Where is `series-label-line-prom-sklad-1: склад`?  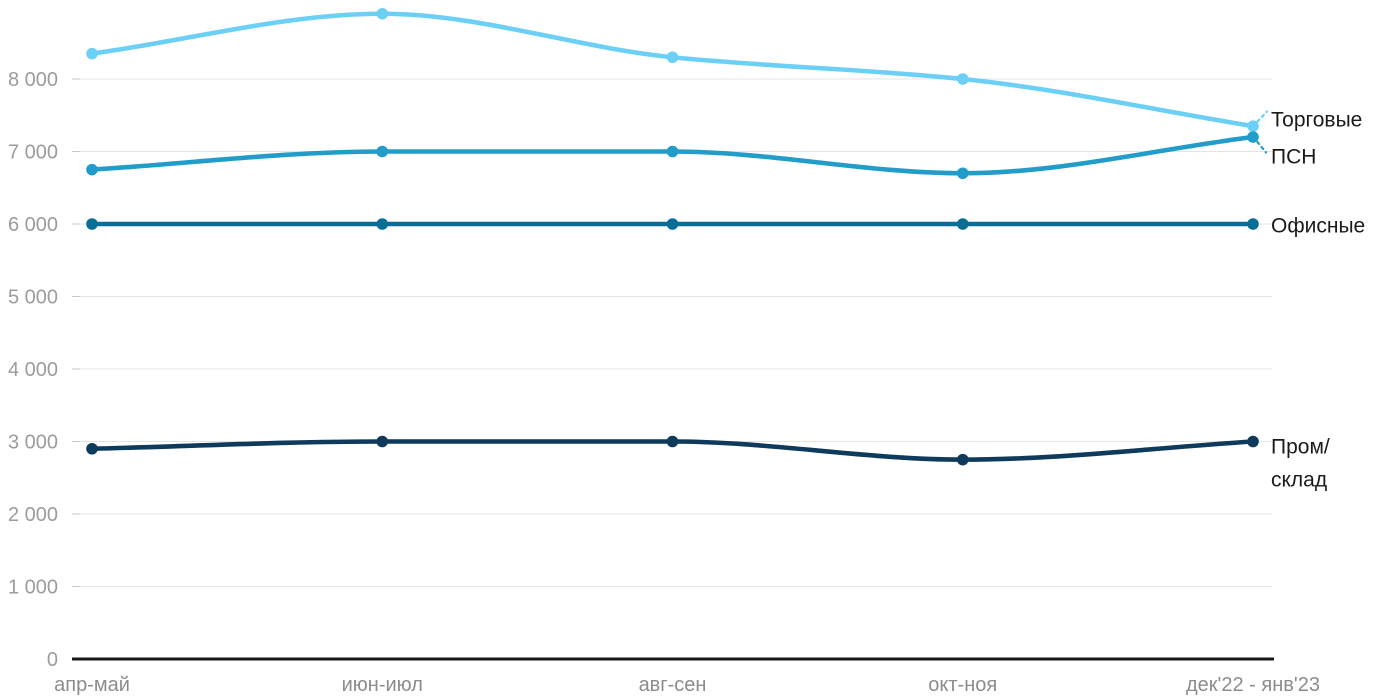 series-label-line-prom-sklad-1: склад is located at coordinates (1299, 480).